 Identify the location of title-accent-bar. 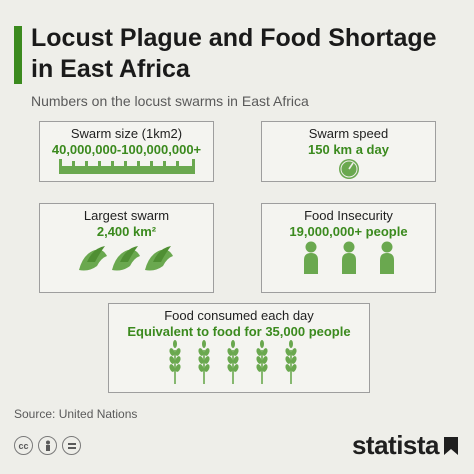
(18, 55).